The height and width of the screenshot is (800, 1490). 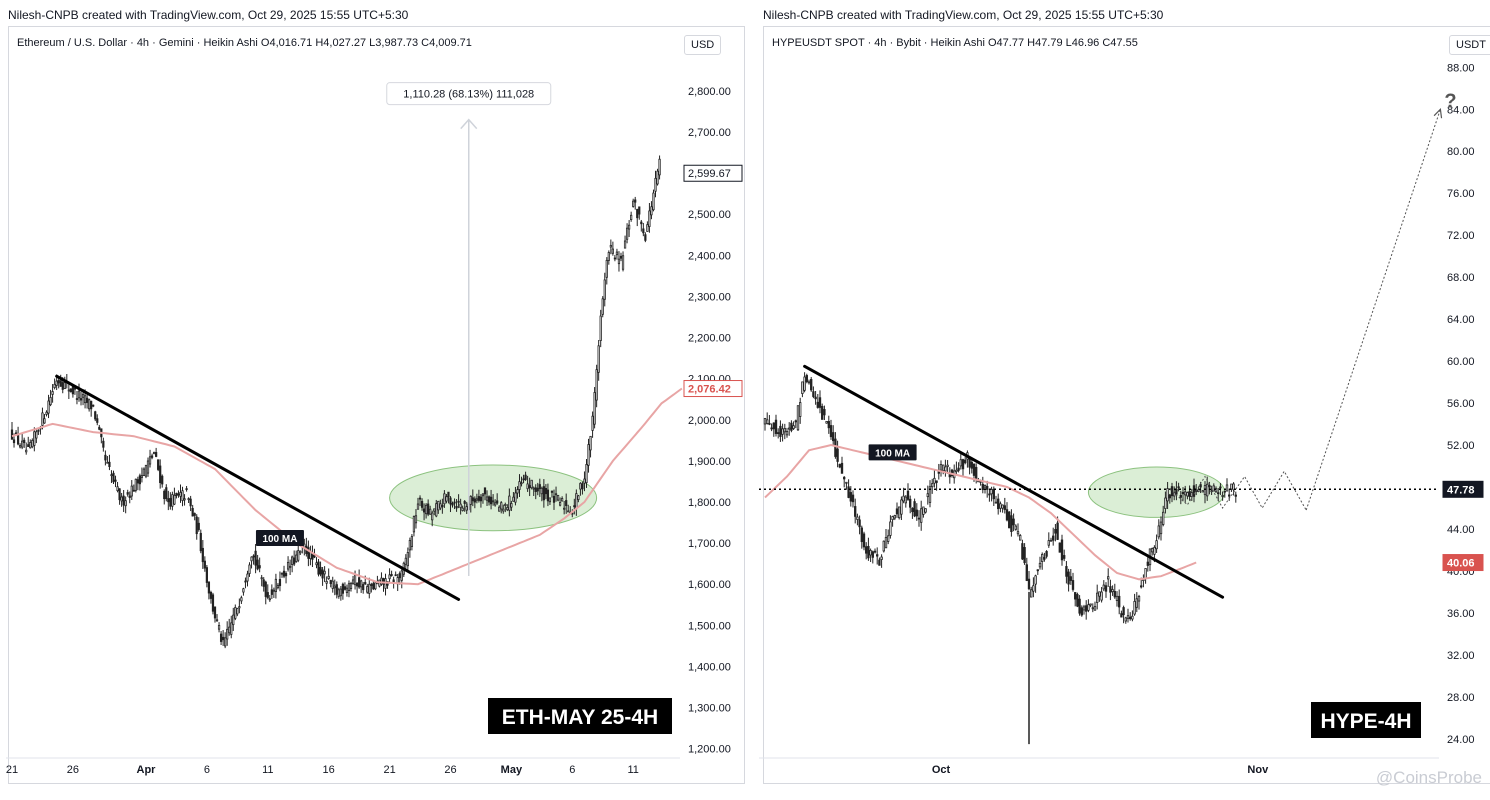 What do you see at coordinates (1438, 113) in the screenshot?
I see `projection-arrowhead` at bounding box center [1438, 113].